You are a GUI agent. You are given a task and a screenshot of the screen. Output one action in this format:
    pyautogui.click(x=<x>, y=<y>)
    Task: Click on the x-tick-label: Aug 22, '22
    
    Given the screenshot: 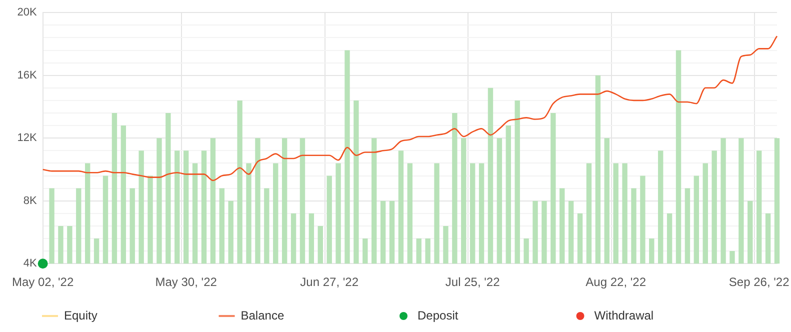 What is the action you would take?
    pyautogui.click(x=616, y=282)
    